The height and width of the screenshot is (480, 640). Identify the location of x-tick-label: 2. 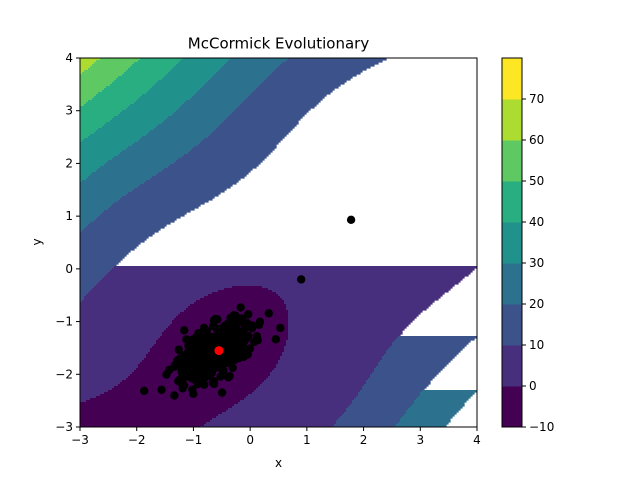
(364, 440).